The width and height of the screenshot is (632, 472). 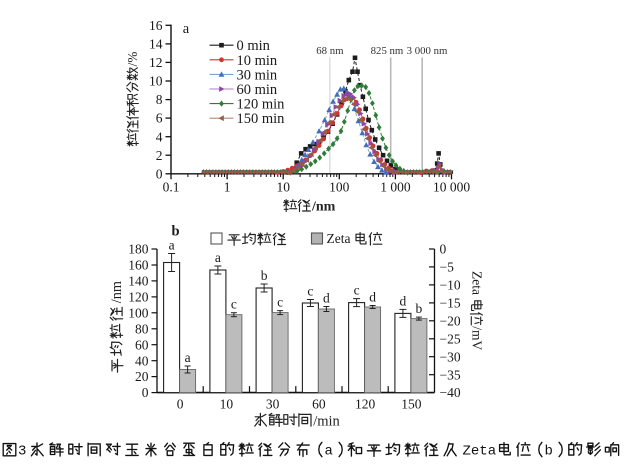 What do you see at coordinates (156, 25) in the screenshot?
I see `svg-text: 16` at bounding box center [156, 25].